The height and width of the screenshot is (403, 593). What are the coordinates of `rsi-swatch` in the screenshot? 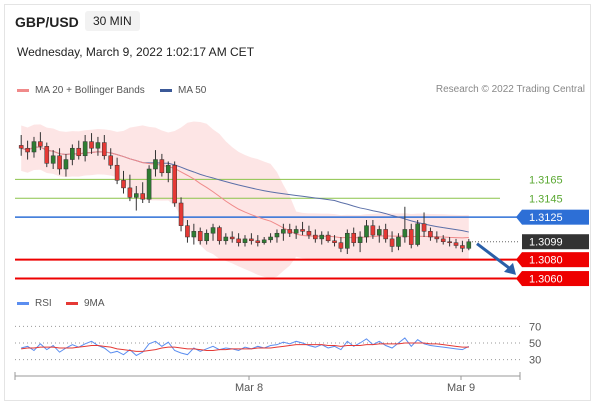 It's located at (23, 303).